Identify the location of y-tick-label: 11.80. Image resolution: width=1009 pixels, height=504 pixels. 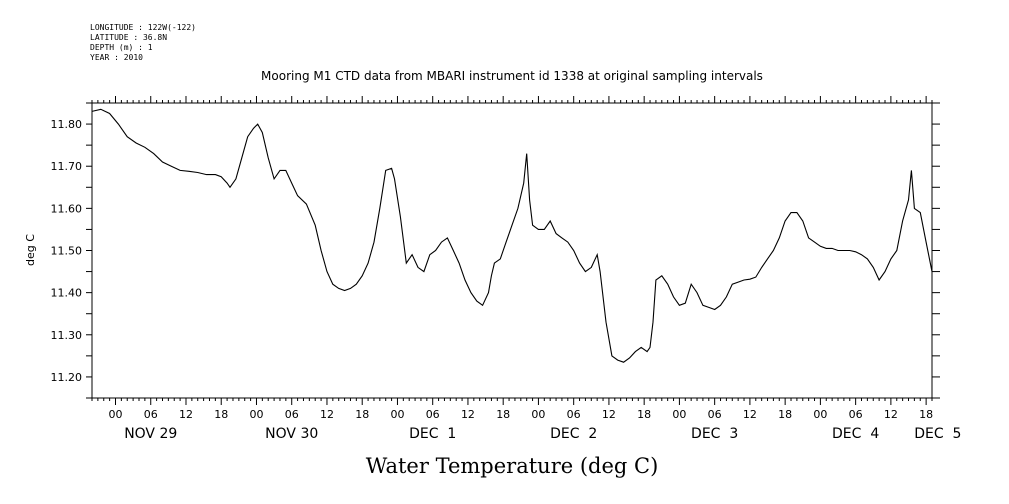
(67, 124).